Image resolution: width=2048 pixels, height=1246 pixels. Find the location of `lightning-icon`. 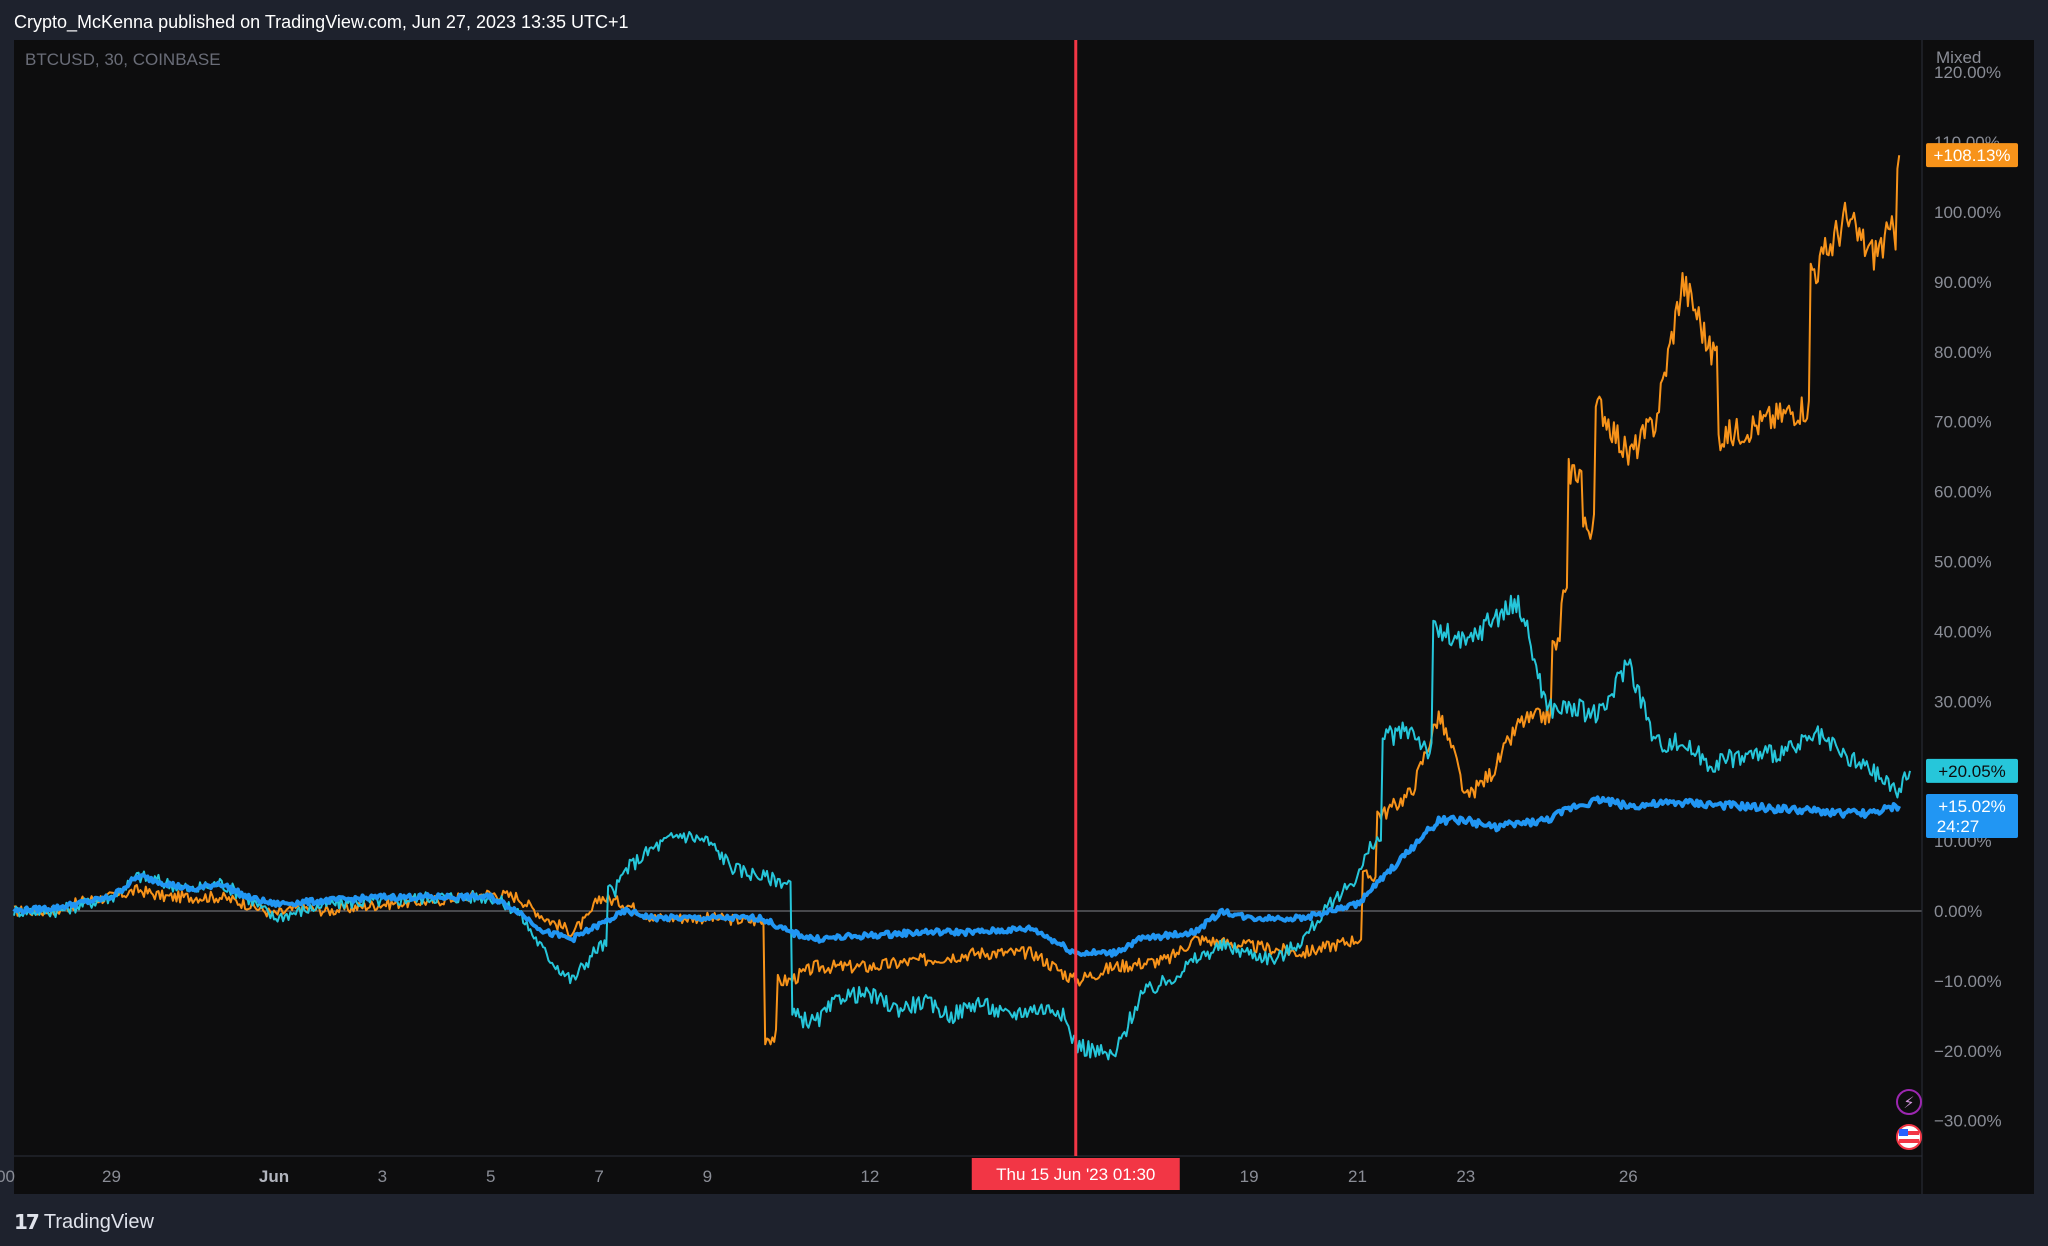

lightning-icon is located at coordinates (1909, 1102).